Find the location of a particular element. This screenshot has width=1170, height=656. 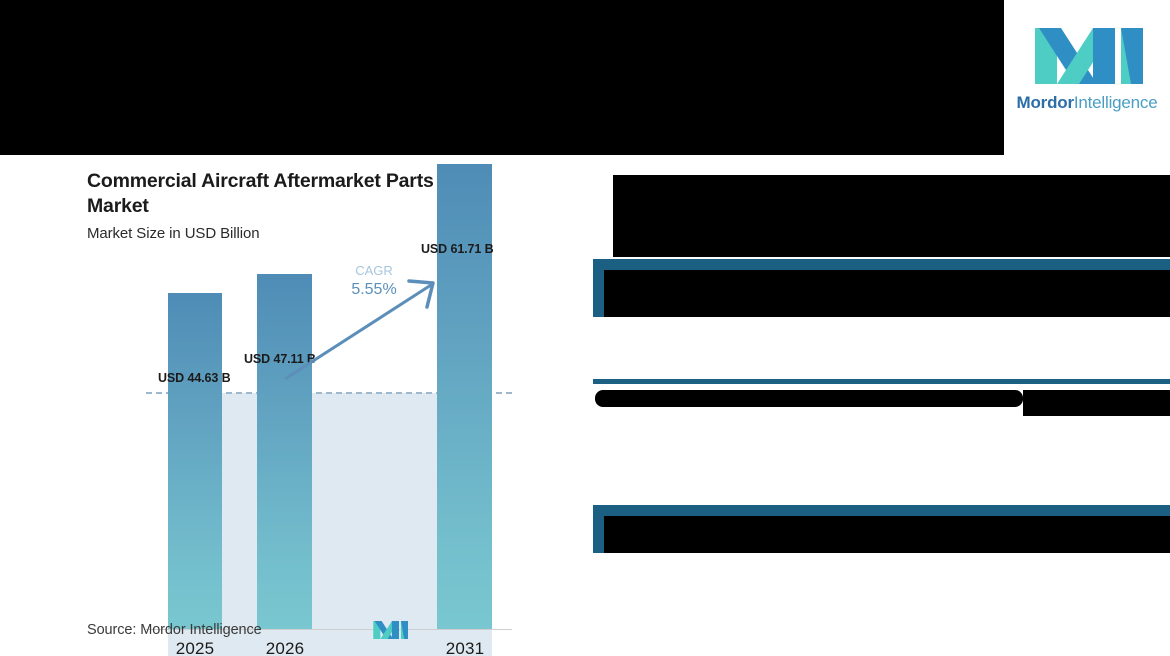

brand-wordmark: MordorIntelligence is located at coordinates (1087, 103).